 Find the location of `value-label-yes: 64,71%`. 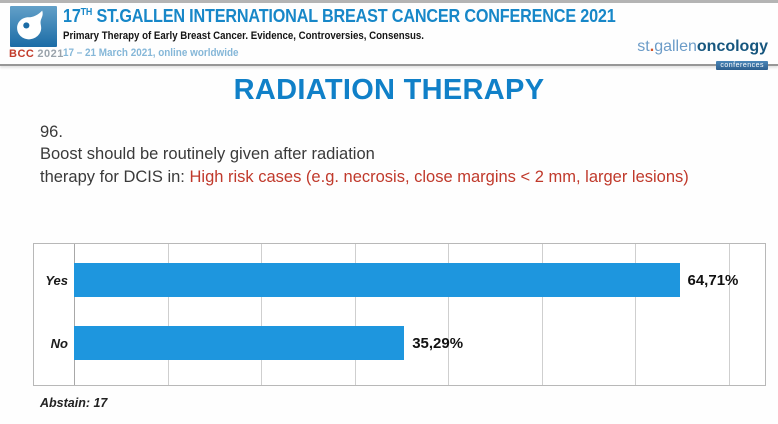

value-label-yes: 64,71% is located at coordinates (713, 280).